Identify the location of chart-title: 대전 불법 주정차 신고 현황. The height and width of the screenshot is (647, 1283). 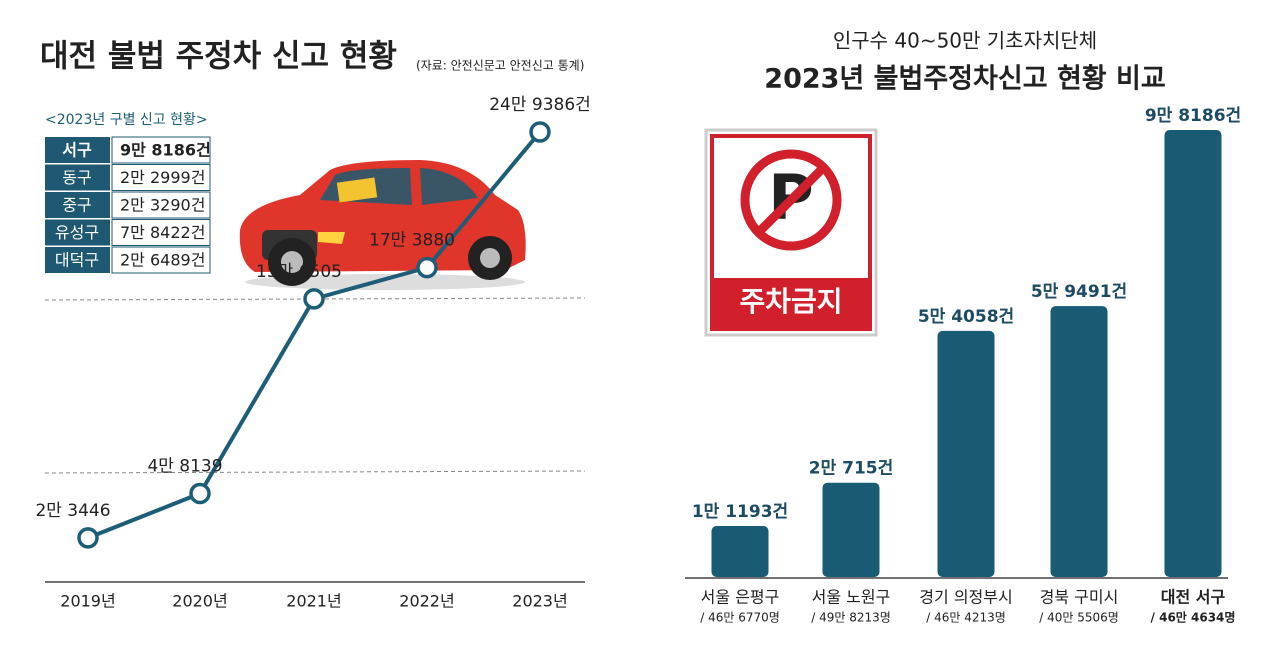
(218, 57).